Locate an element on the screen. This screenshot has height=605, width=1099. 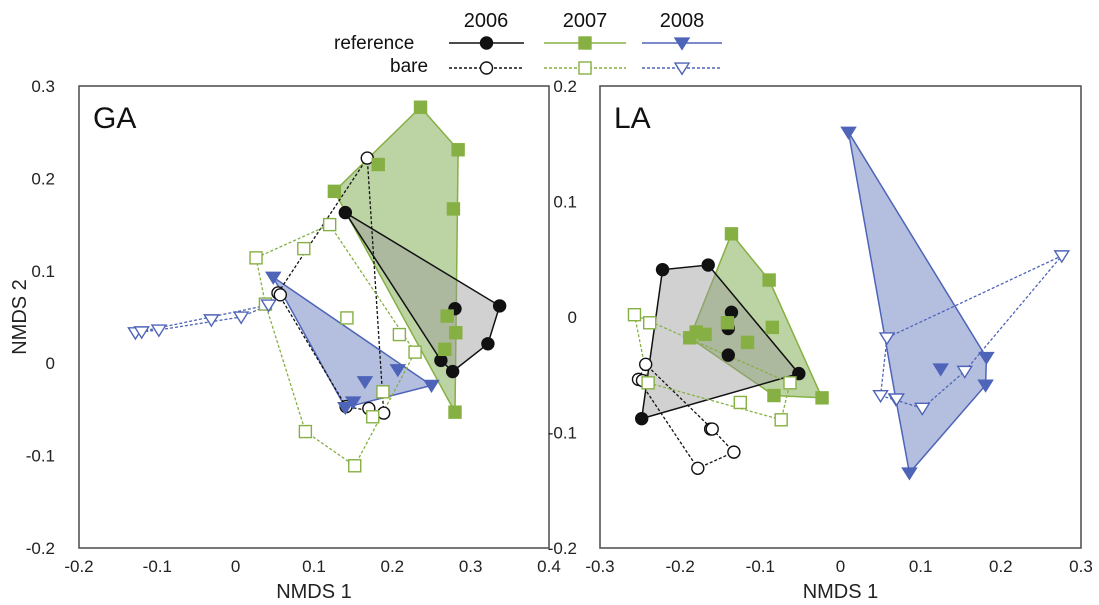
bare-2006-hull is located at coordinates (686, 416).